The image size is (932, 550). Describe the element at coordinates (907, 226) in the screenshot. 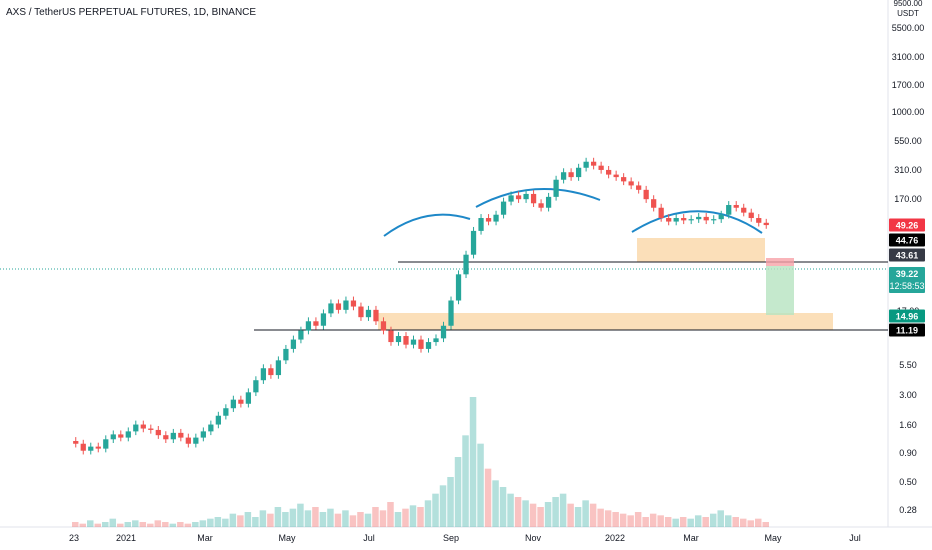

I see `price-label-text: 49.26` at that location.